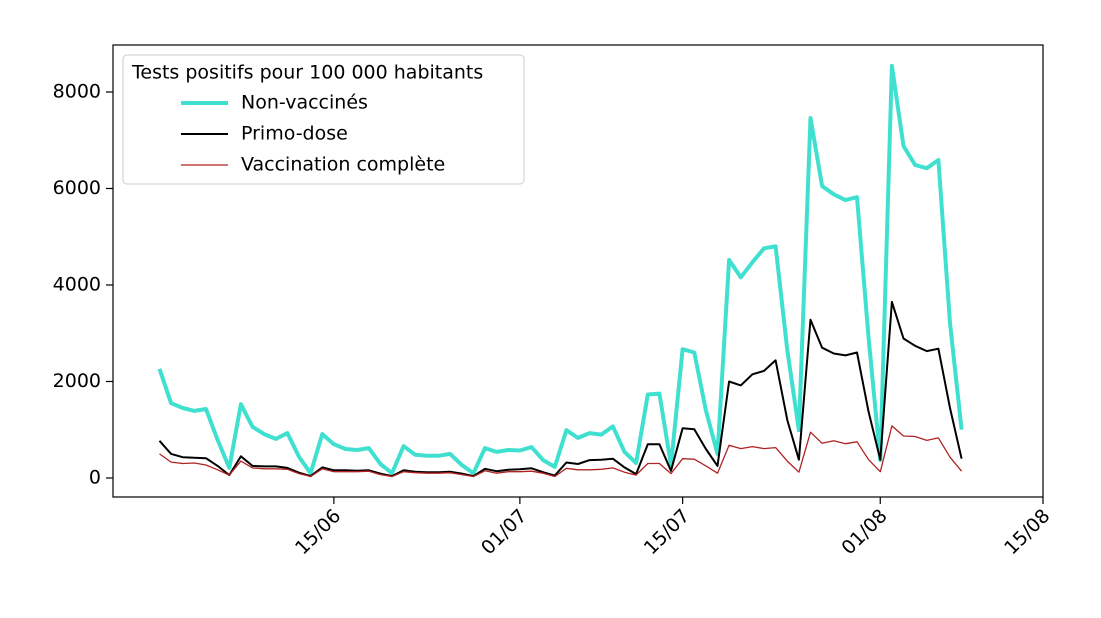 The width and height of the screenshot is (1101, 618). What do you see at coordinates (561, 451) in the screenshot?
I see `series-line` at bounding box center [561, 451].